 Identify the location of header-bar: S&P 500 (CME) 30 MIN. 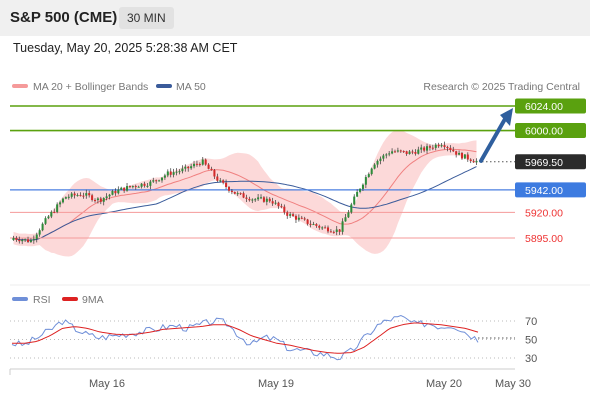
(295, 18).